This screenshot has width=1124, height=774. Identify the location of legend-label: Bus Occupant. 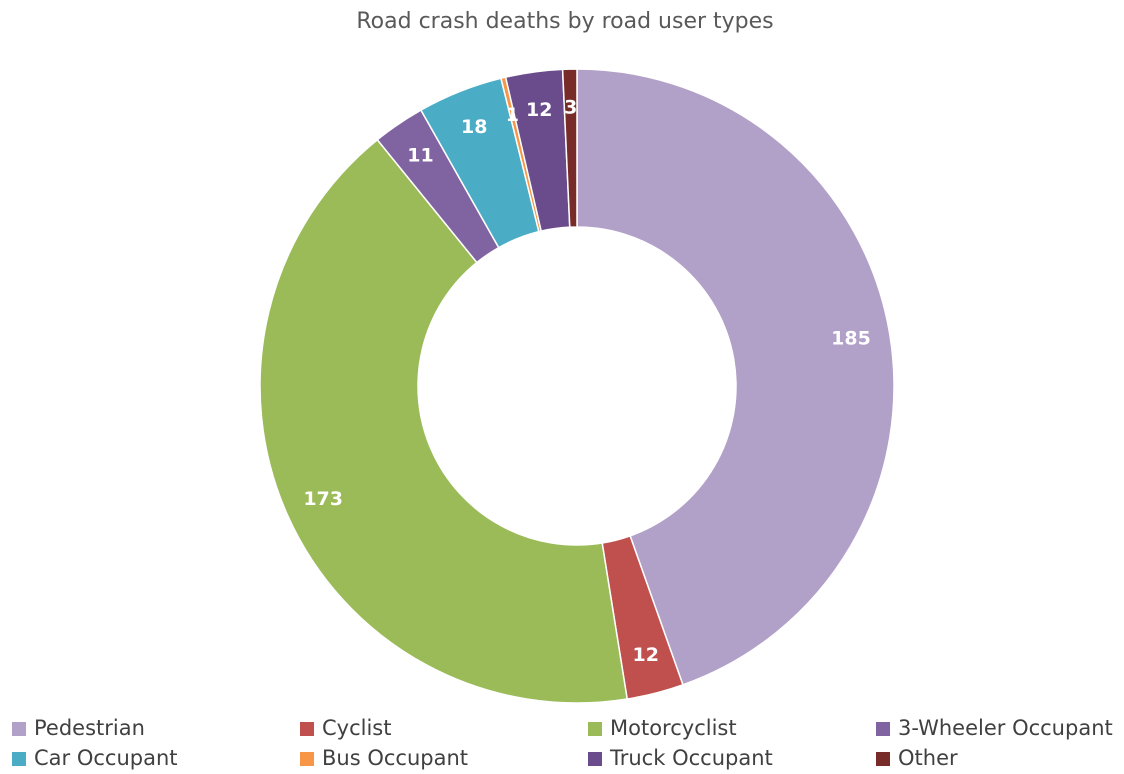
(395, 758).